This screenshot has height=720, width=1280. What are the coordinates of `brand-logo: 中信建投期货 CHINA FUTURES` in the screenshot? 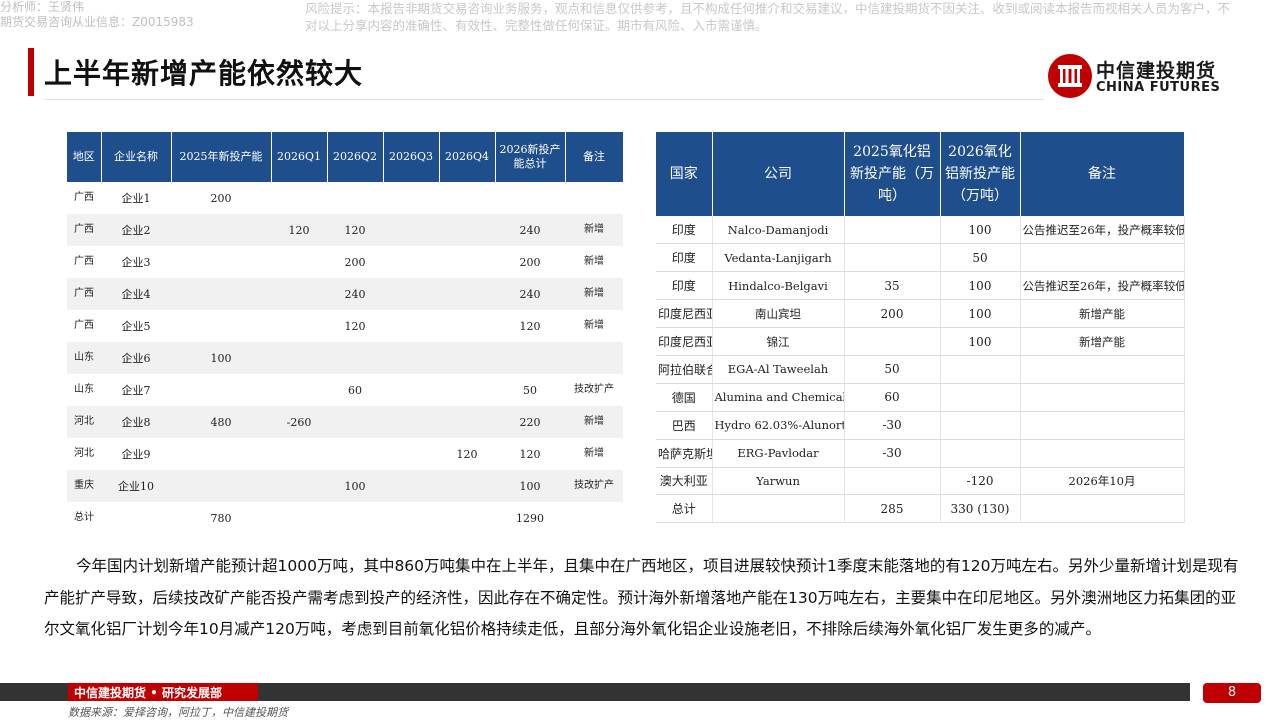 It's located at (1148, 77).